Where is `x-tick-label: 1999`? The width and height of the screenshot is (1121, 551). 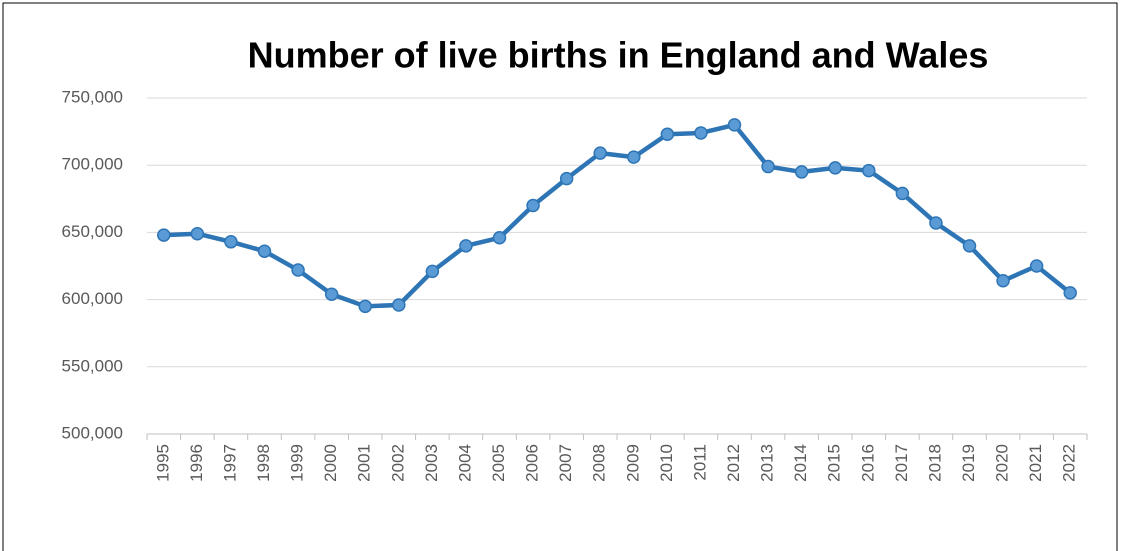 x-tick-label: 1999 is located at coordinates (297, 463).